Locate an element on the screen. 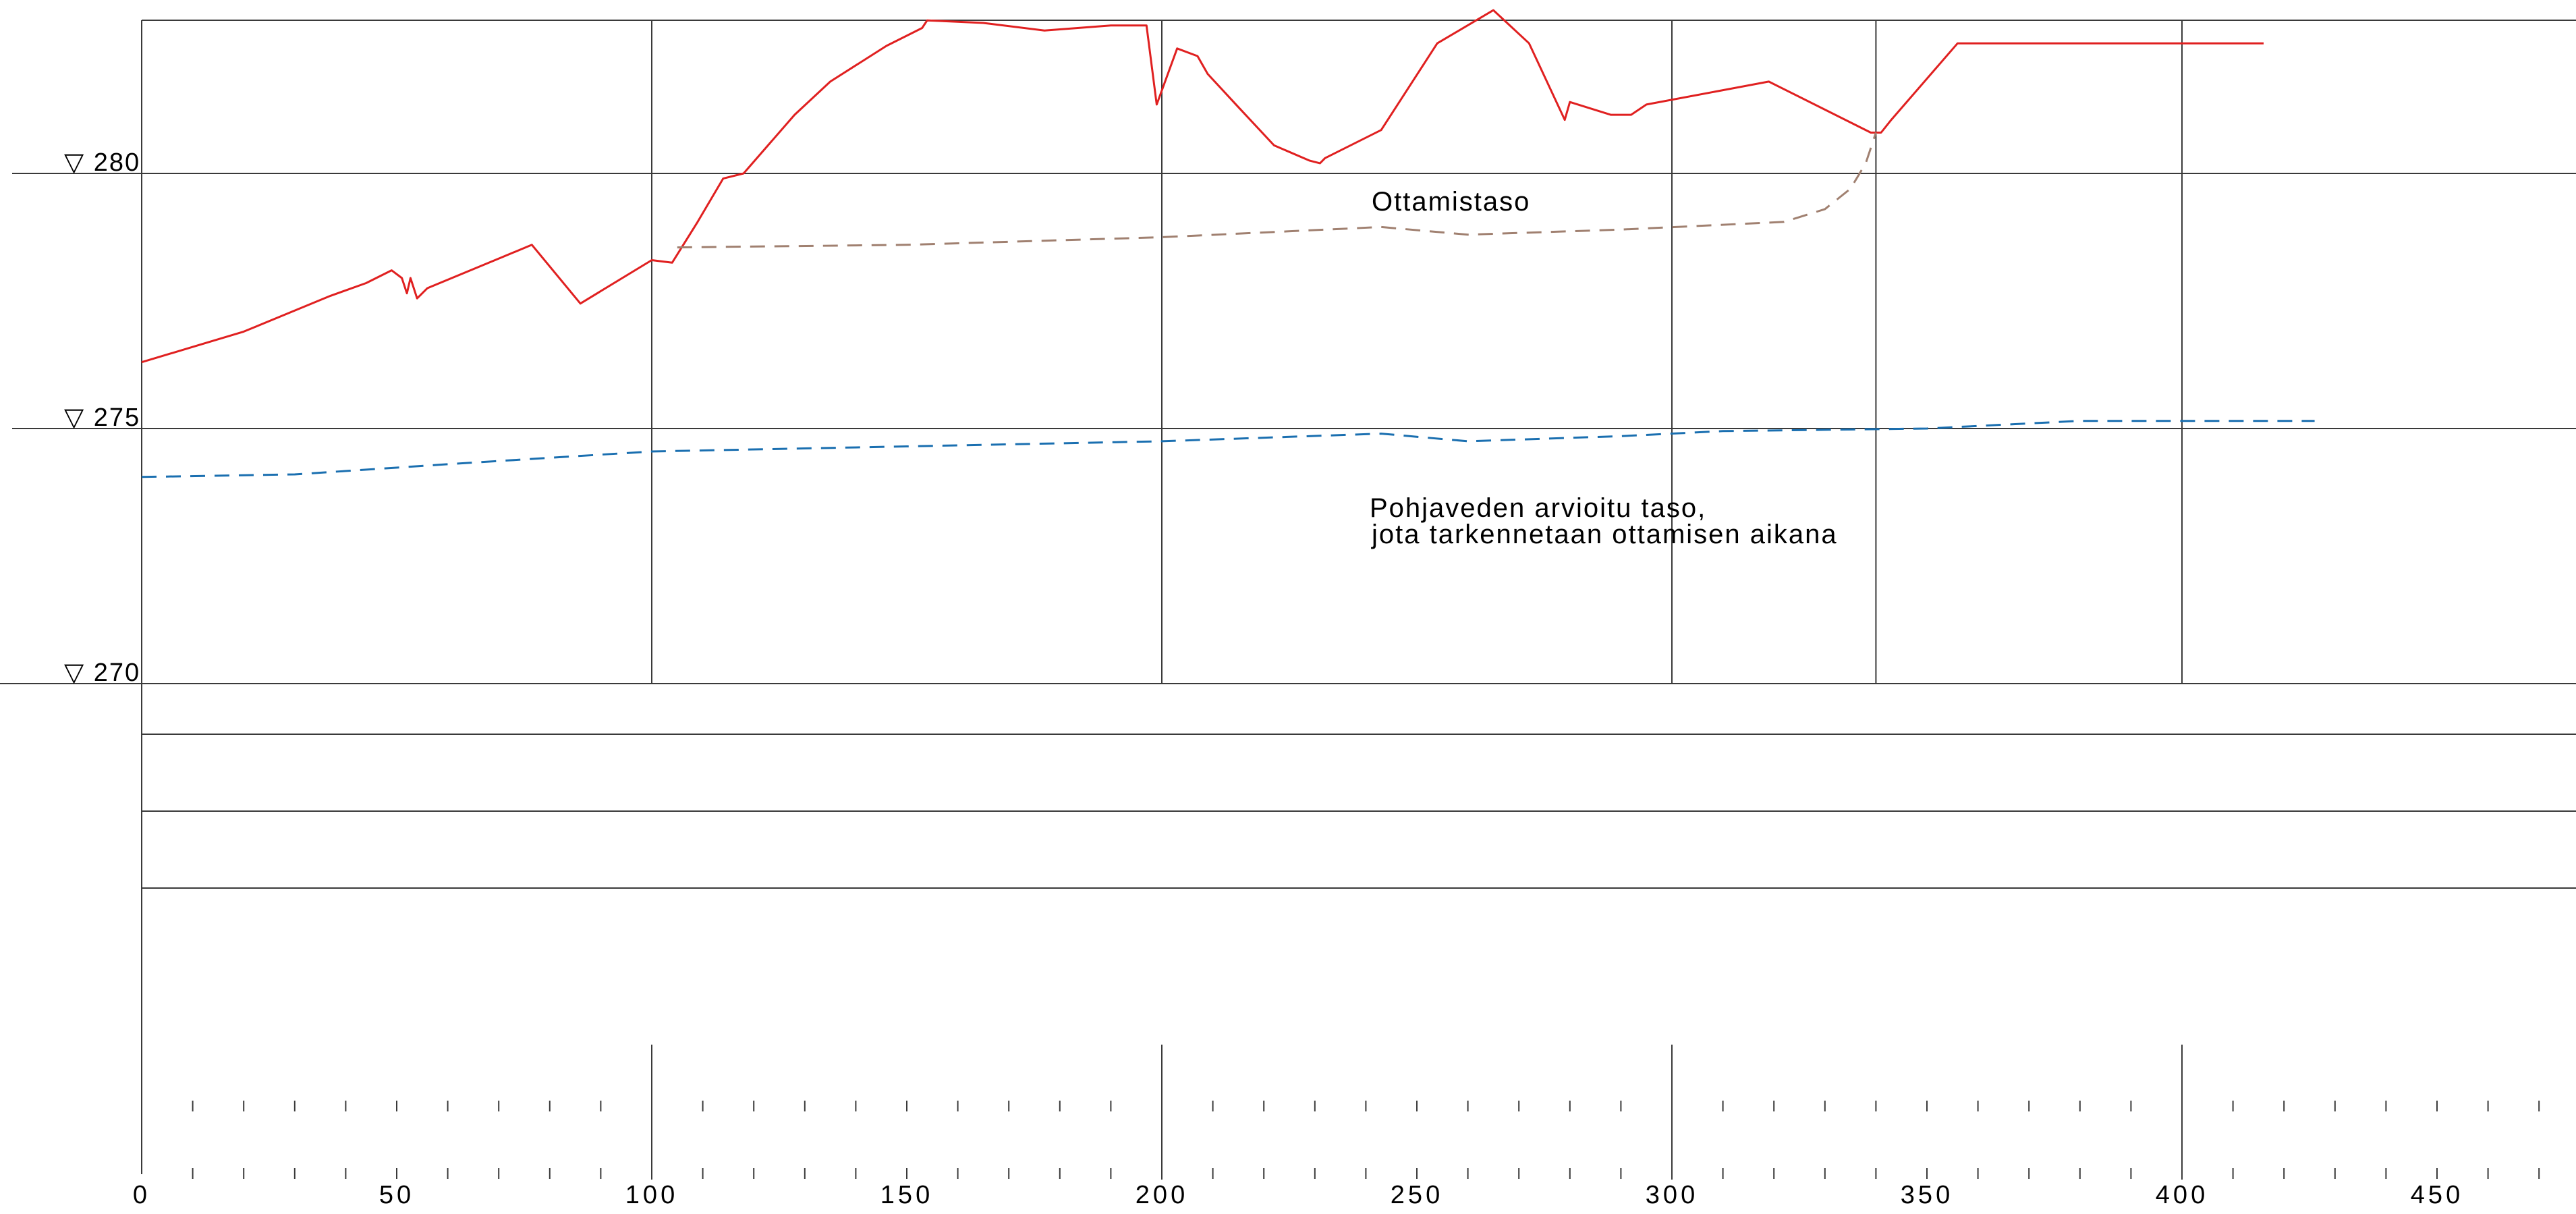 This screenshot has width=2576, height=1214. x-tick-label-350: 350 is located at coordinates (1927, 1195).